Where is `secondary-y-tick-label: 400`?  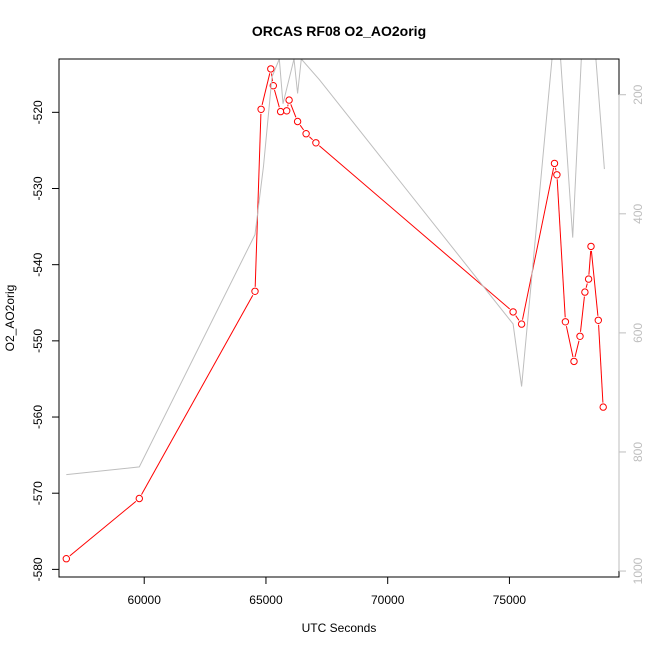
secondary-y-tick-label: 400 is located at coordinates (638, 213).